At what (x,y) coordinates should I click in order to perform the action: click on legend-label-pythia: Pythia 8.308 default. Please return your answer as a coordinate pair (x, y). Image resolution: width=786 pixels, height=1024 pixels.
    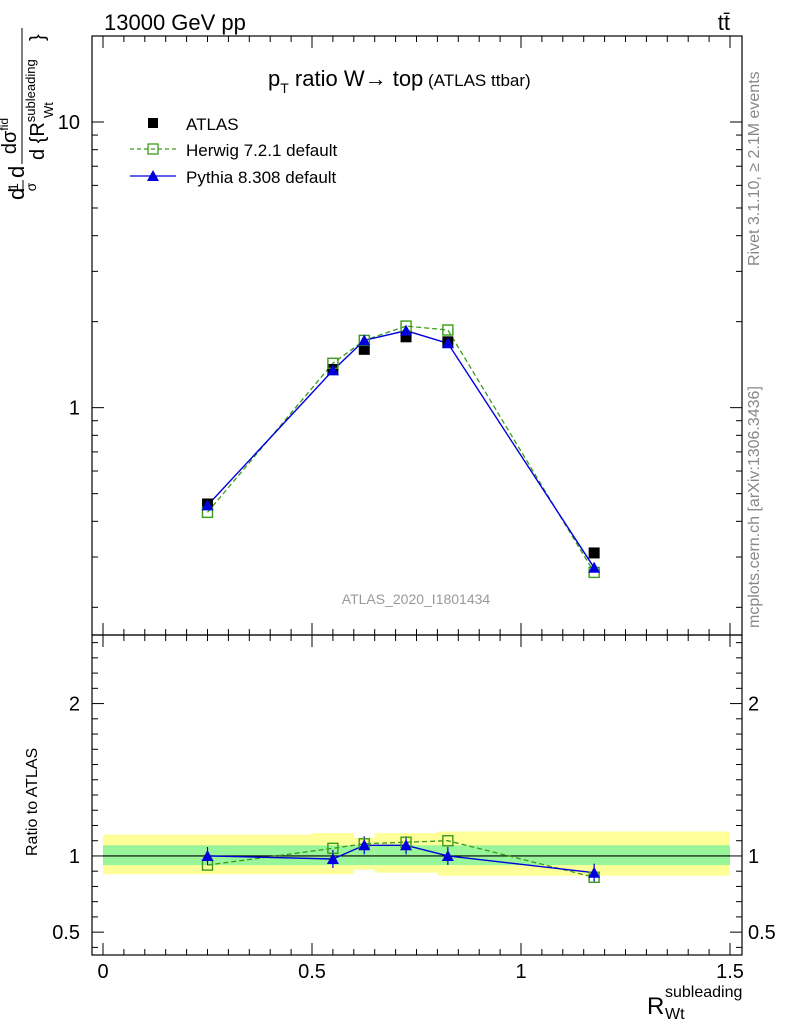
    Looking at the image, I should click on (261, 177).